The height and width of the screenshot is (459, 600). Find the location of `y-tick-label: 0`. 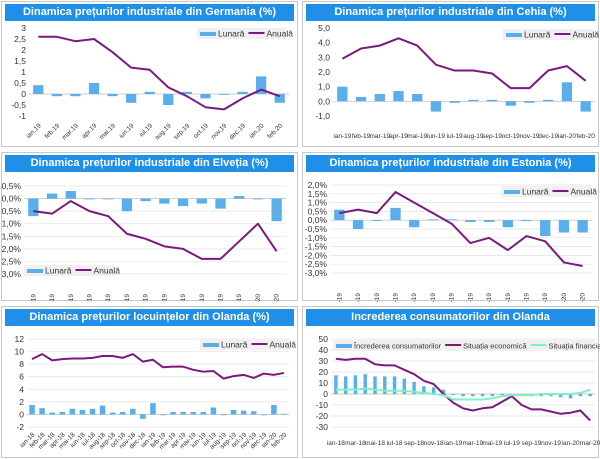

y-tick-label: 0 is located at coordinates (23, 94).